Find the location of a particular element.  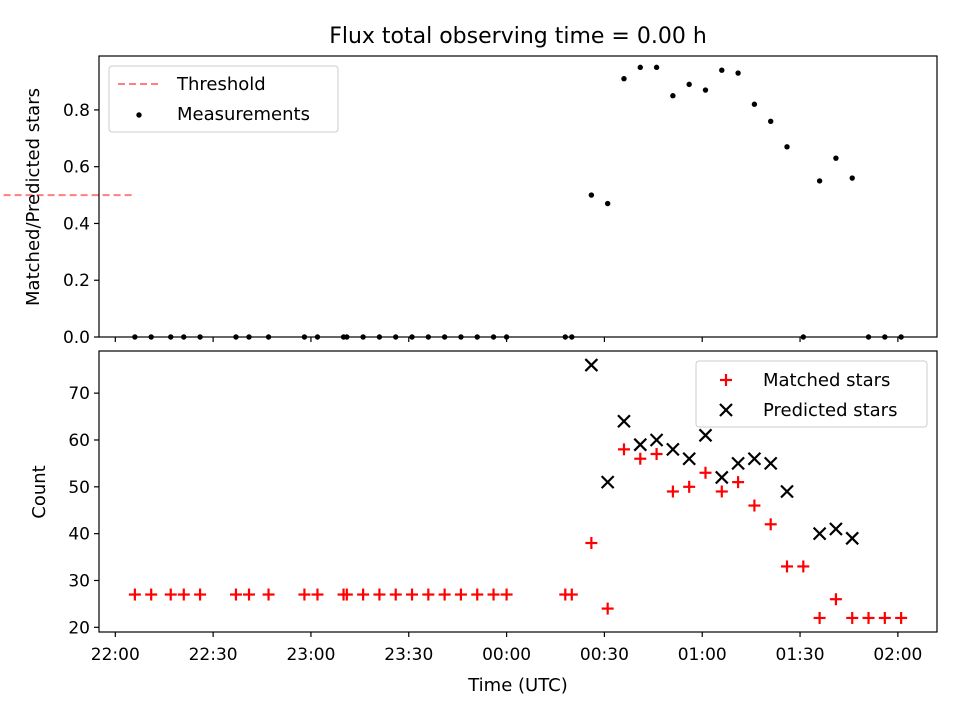

y-tick-label: 0.6 is located at coordinates (76, 168).